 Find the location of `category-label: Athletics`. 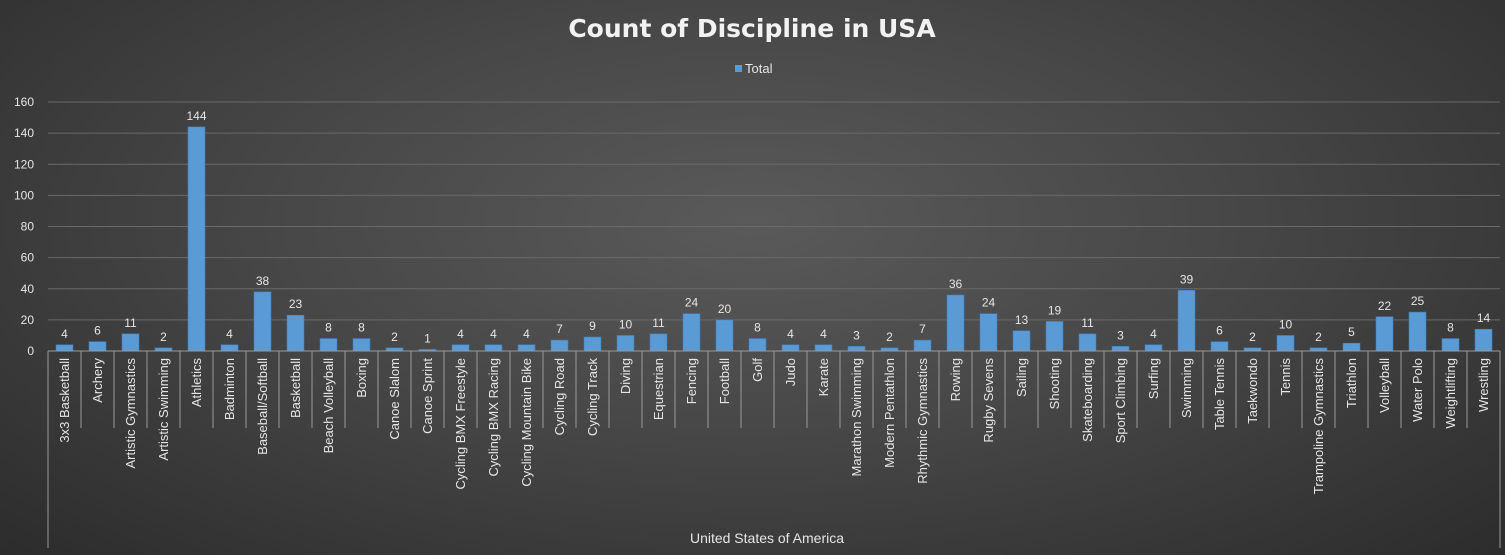

category-label: Athletics is located at coordinates (196, 383).